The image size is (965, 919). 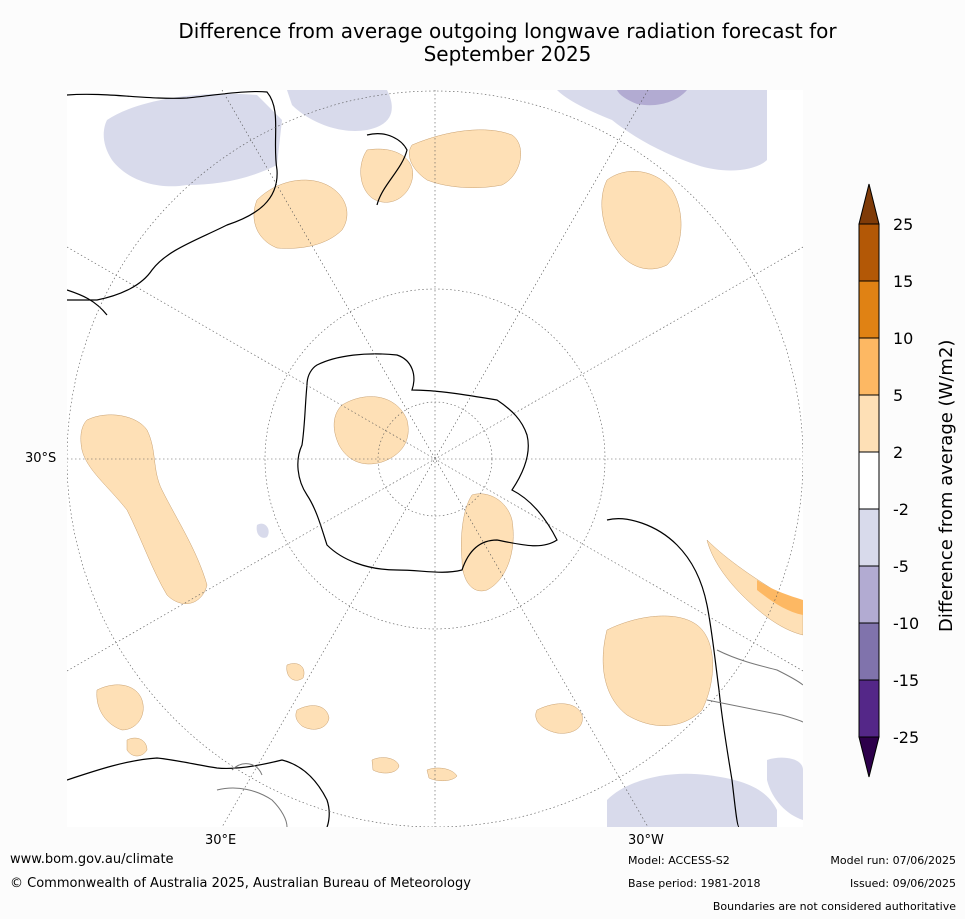 What do you see at coordinates (646, 840) in the screenshot?
I see `lon-label-30w: 30°W` at bounding box center [646, 840].